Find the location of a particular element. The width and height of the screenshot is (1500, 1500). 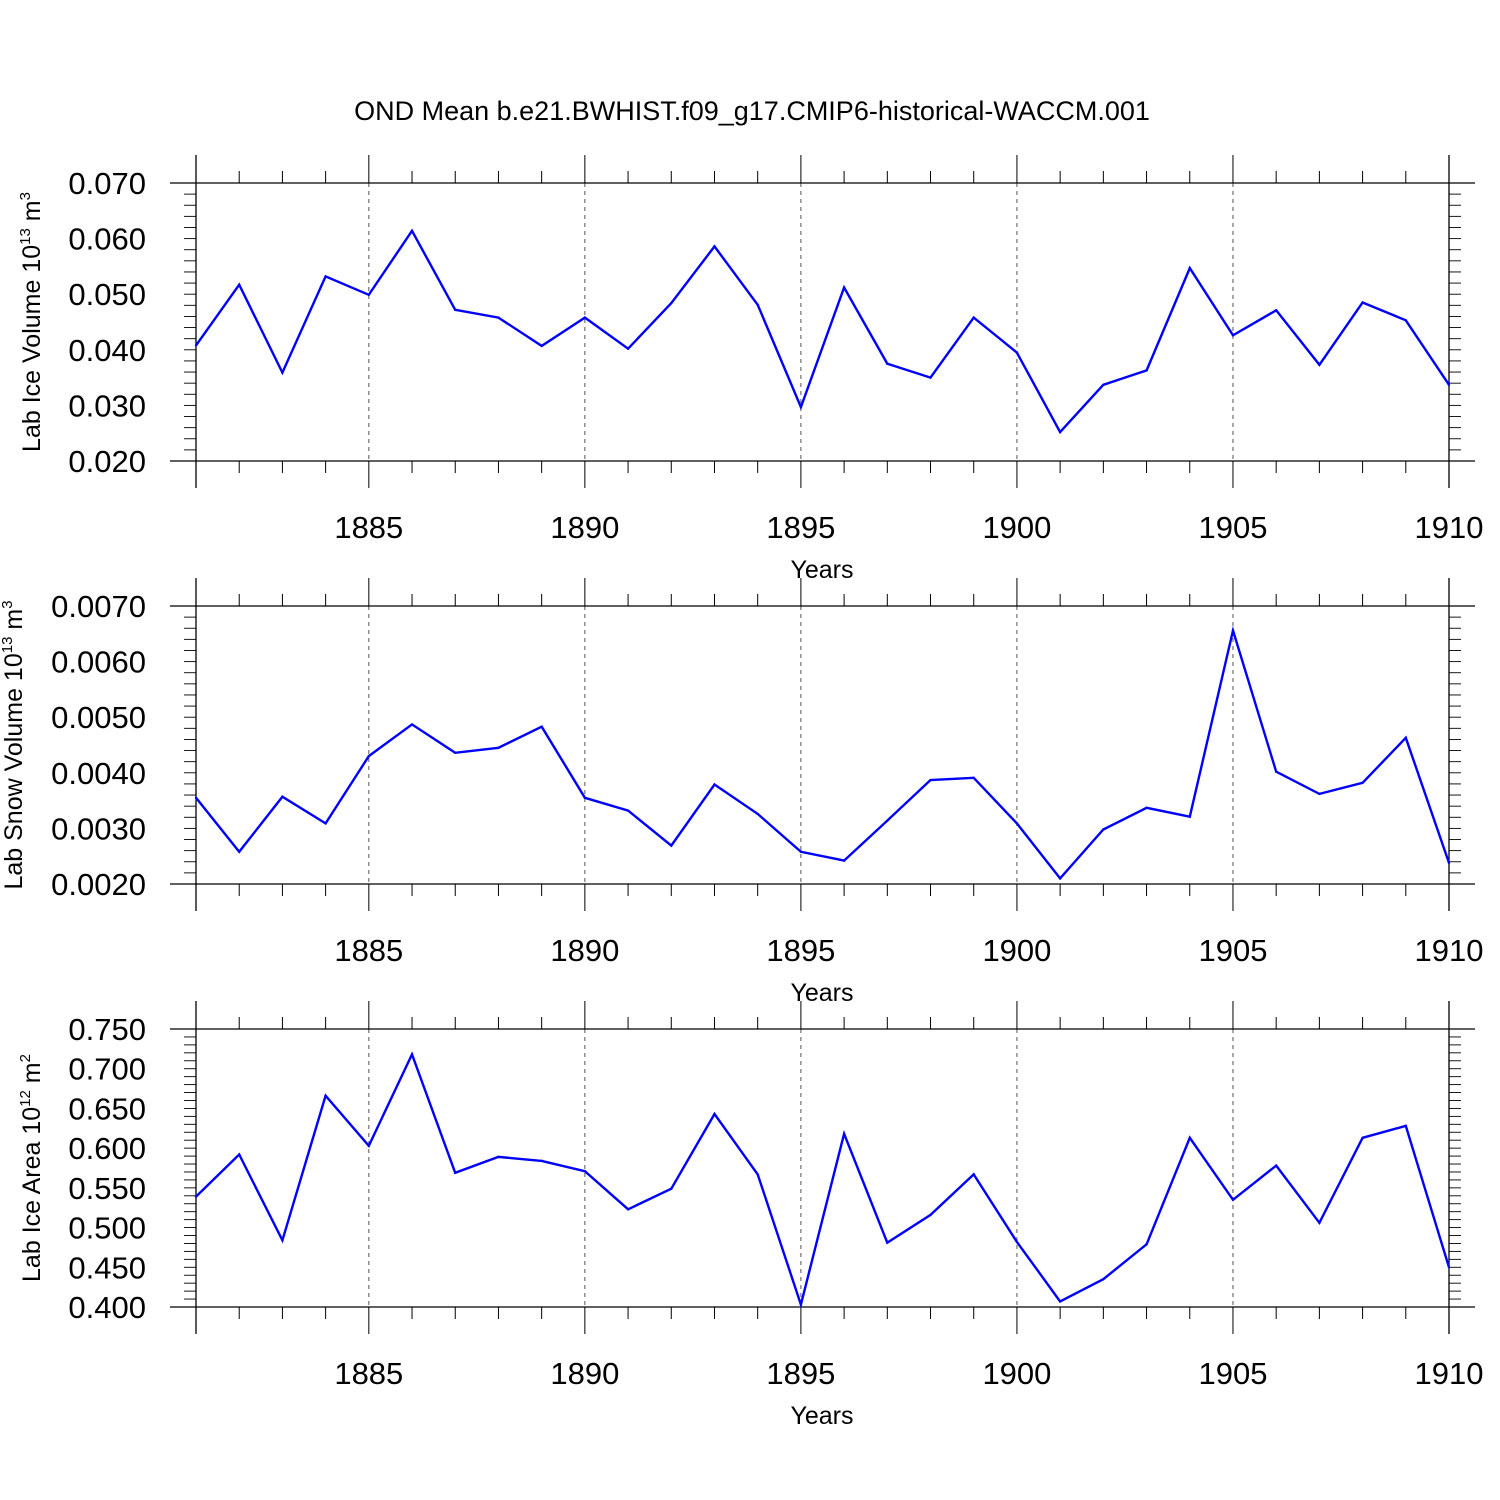

y-tick-label: 0.020 is located at coordinates (107, 461).